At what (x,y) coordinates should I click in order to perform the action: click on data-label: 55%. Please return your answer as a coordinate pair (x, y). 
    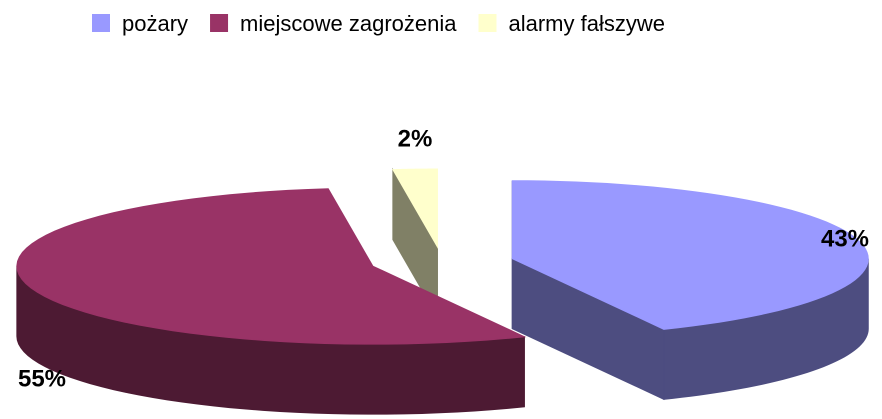
    Looking at the image, I should click on (42, 378).